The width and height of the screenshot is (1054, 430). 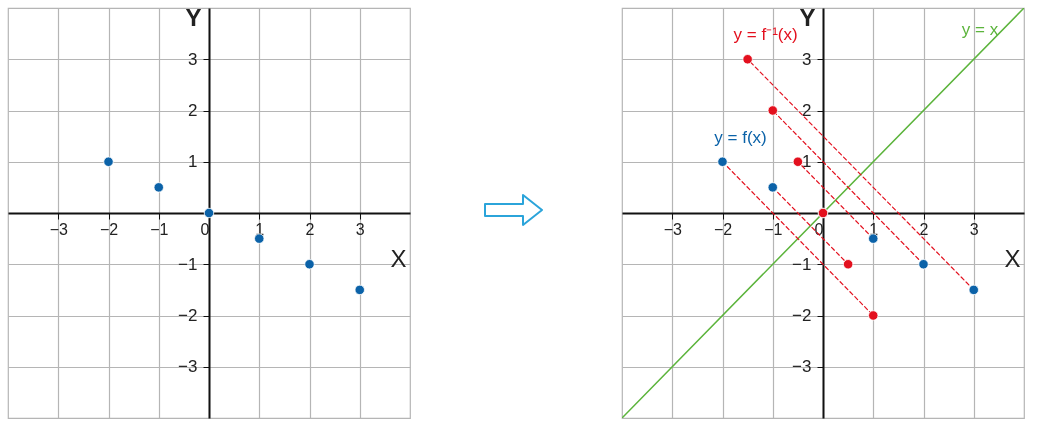 I want to click on series-label: y = x, so click(x=980, y=29).